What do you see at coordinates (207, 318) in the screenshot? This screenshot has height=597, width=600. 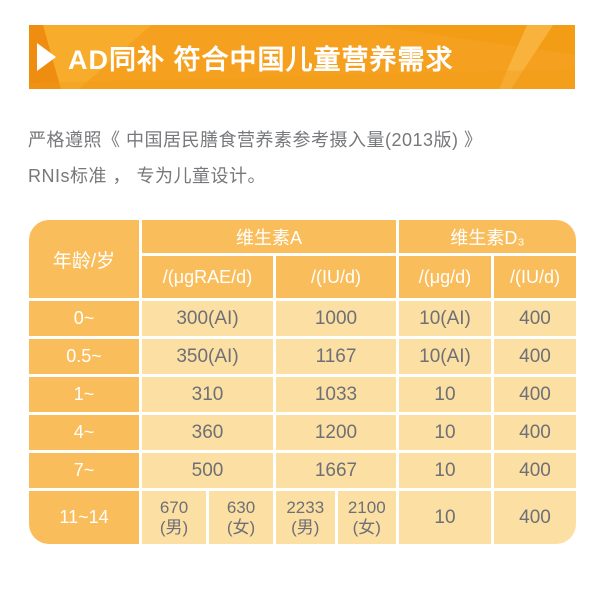 I see `value-cell: 300(AI)` at bounding box center [207, 318].